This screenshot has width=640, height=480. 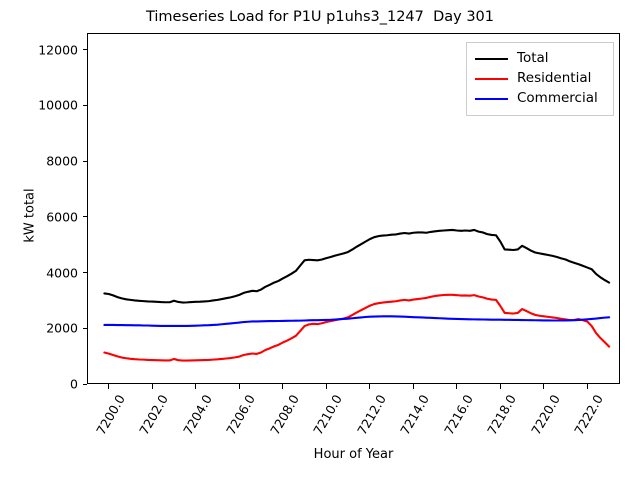 What do you see at coordinates (110, 415) in the screenshot?
I see `x-tick-label: 7200.0` at bounding box center [110, 415].